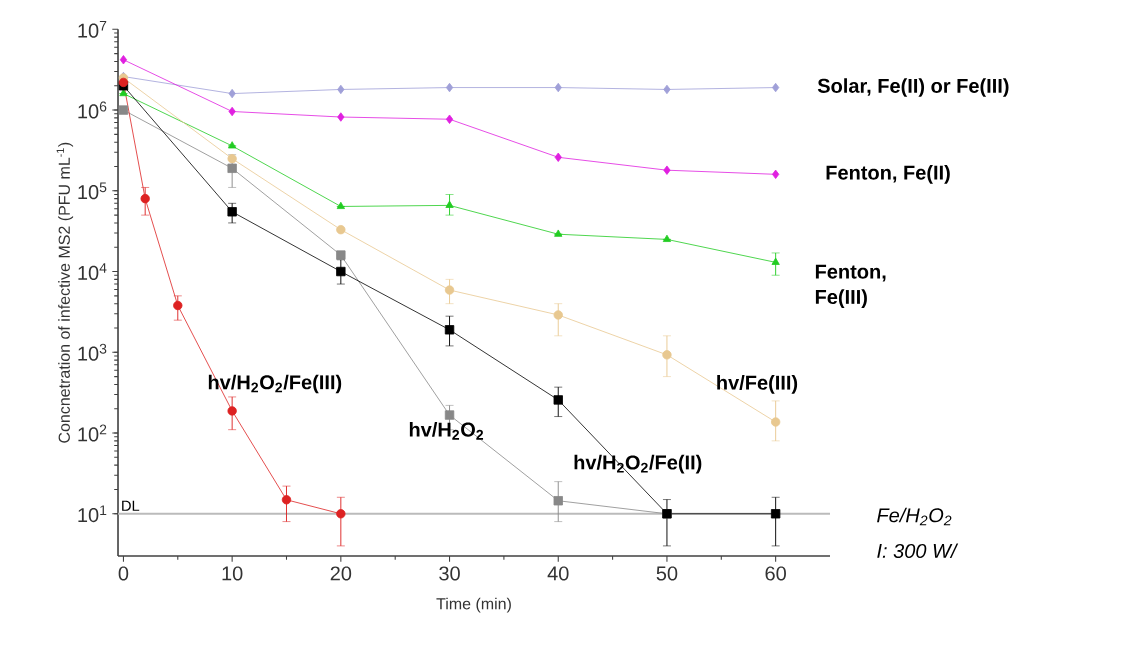 Image resolution: width=1122 pixels, height=649 pixels. What do you see at coordinates (918, 551) in the screenshot?
I see `text: I: 300 W/` at bounding box center [918, 551].